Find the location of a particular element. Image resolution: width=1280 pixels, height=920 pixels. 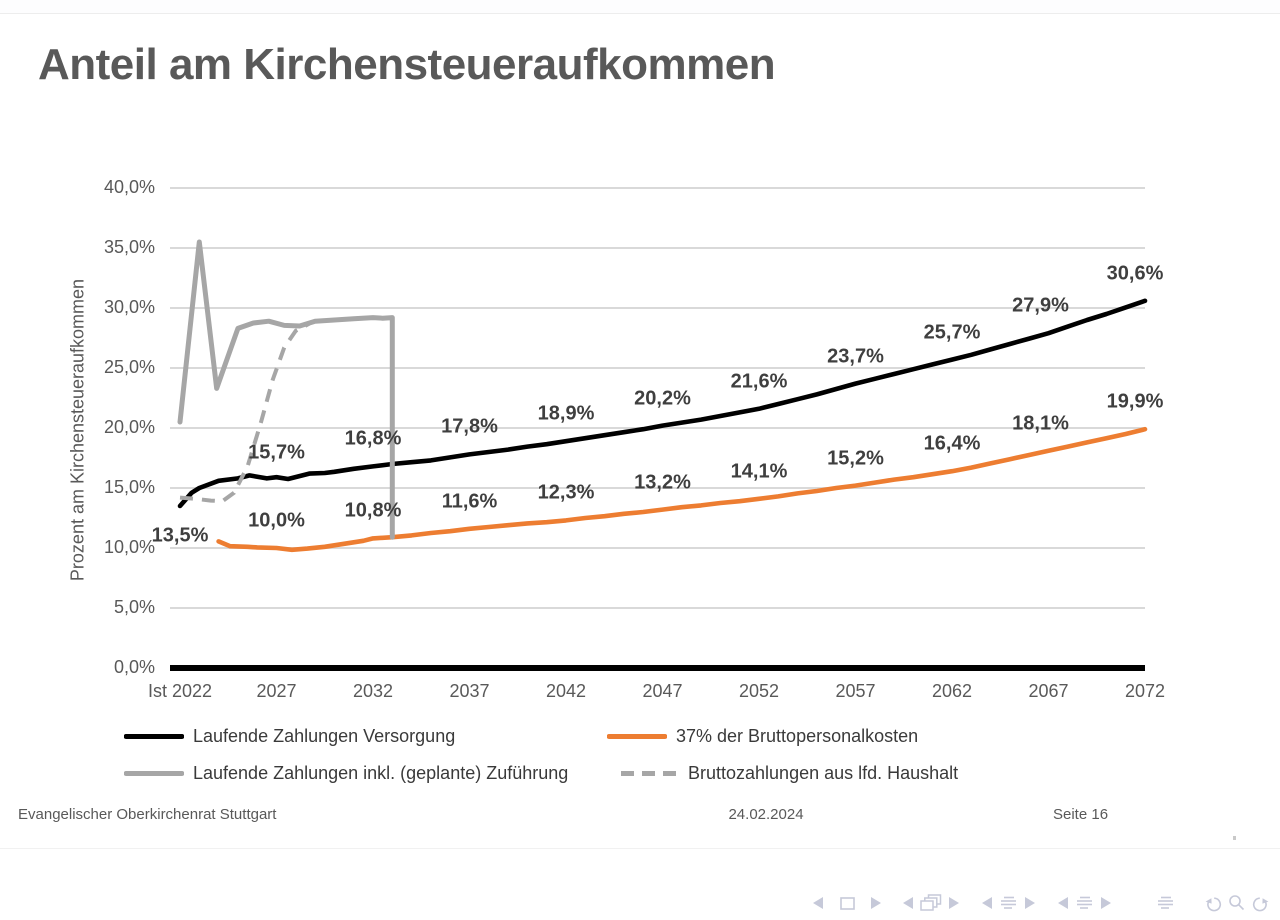

x-tick-label: 2067 is located at coordinates (1048, 691).